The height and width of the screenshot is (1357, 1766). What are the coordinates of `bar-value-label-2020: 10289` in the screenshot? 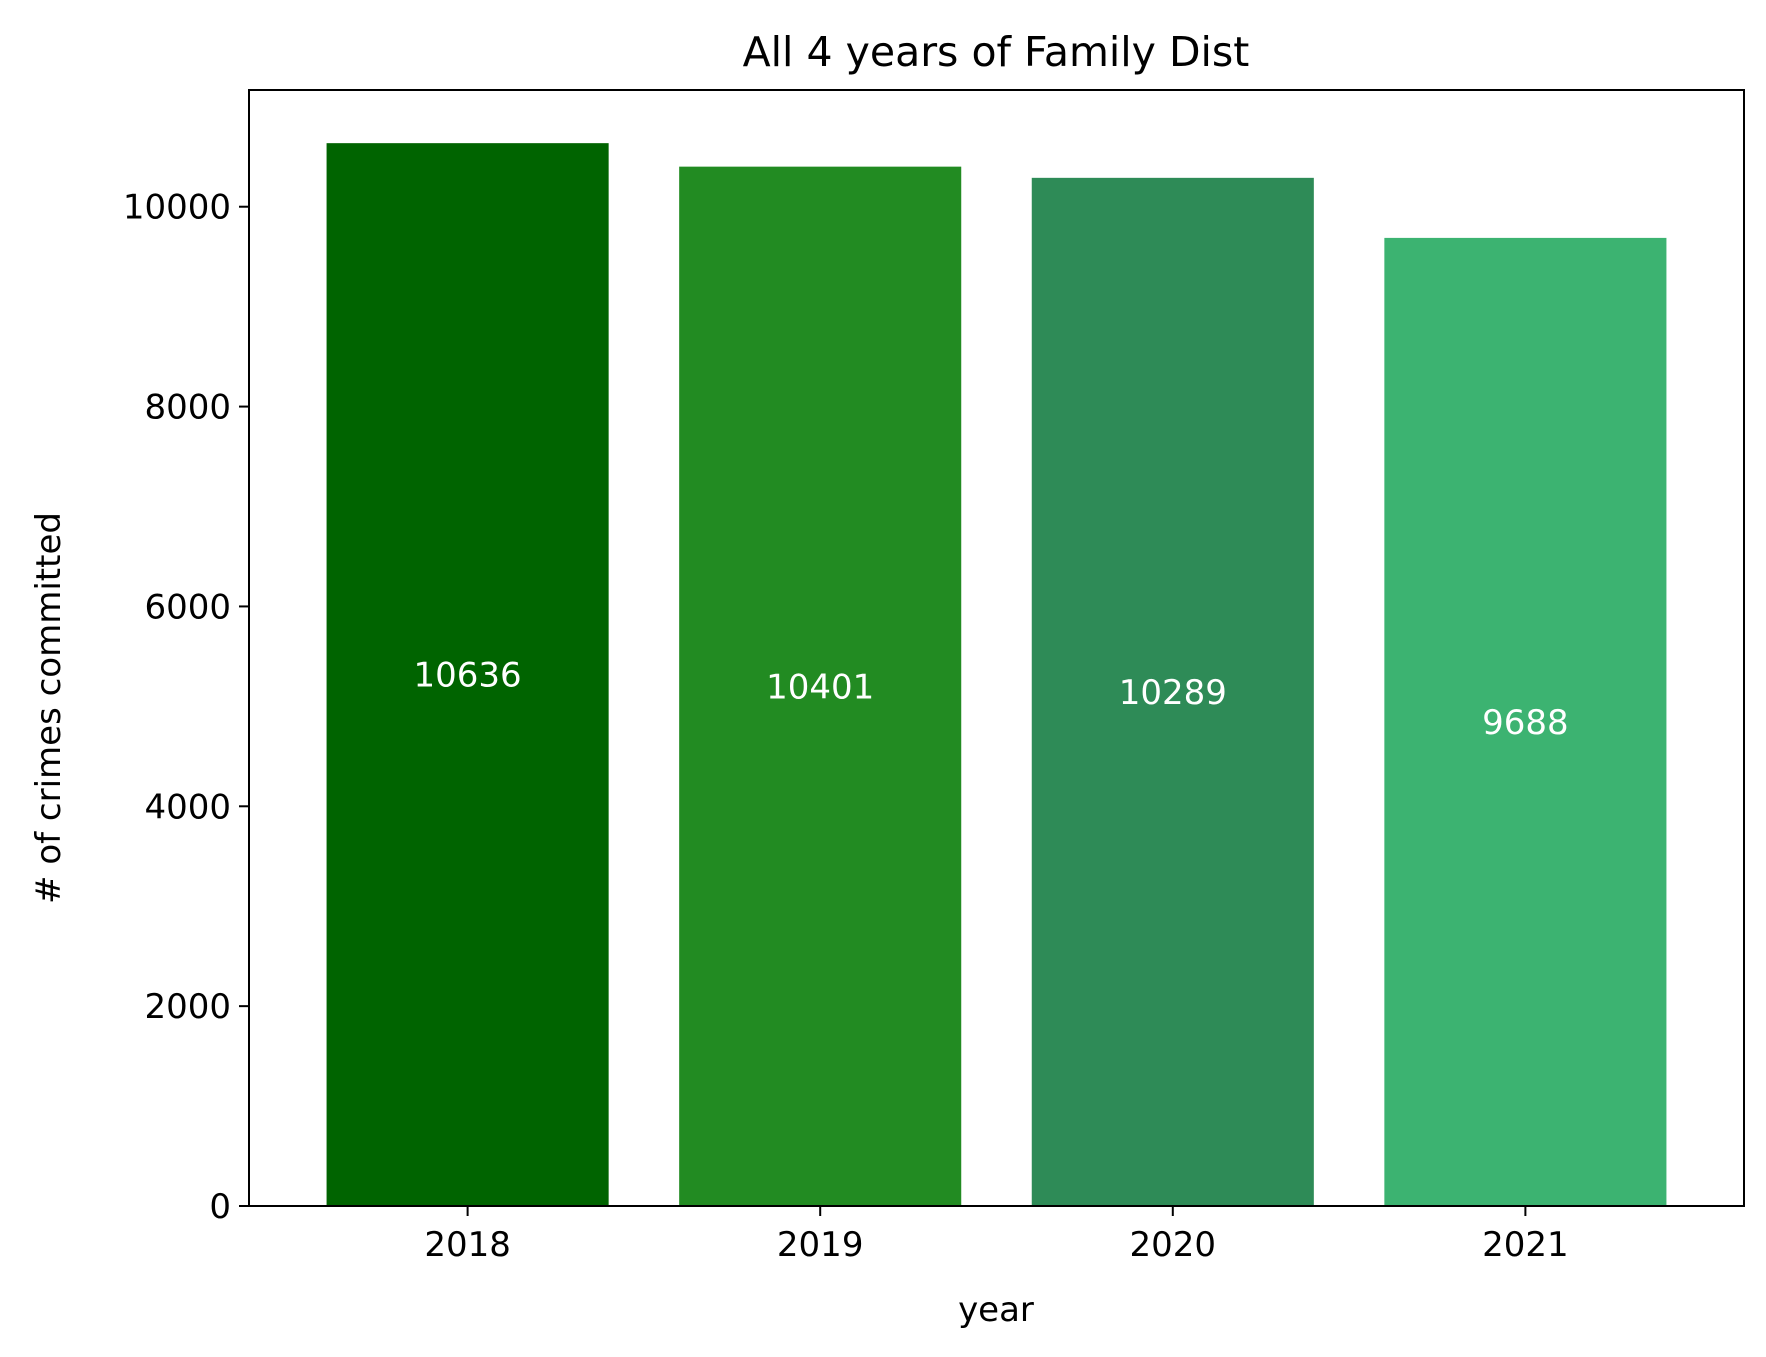 It's located at (1173, 693).